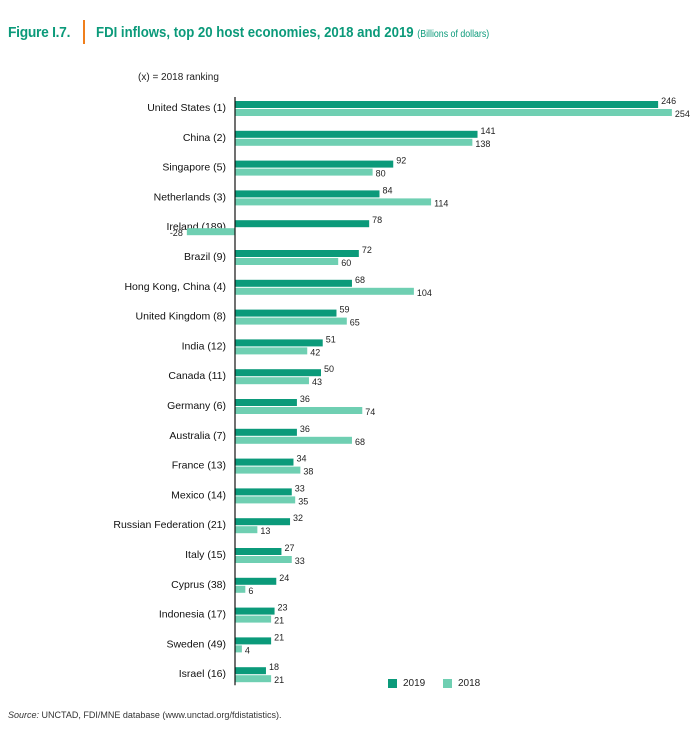  Describe the element at coordinates (194, 168) in the screenshot. I see `category-label: Singapore (5)` at that location.